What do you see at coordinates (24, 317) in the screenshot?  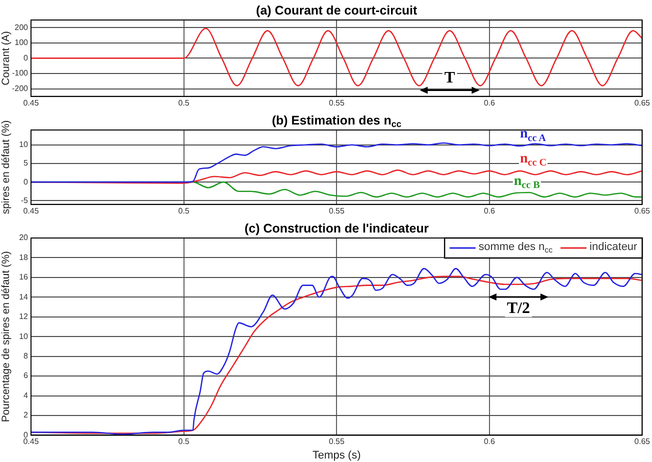 I see `y-tick-label: 12` at bounding box center [24, 317].